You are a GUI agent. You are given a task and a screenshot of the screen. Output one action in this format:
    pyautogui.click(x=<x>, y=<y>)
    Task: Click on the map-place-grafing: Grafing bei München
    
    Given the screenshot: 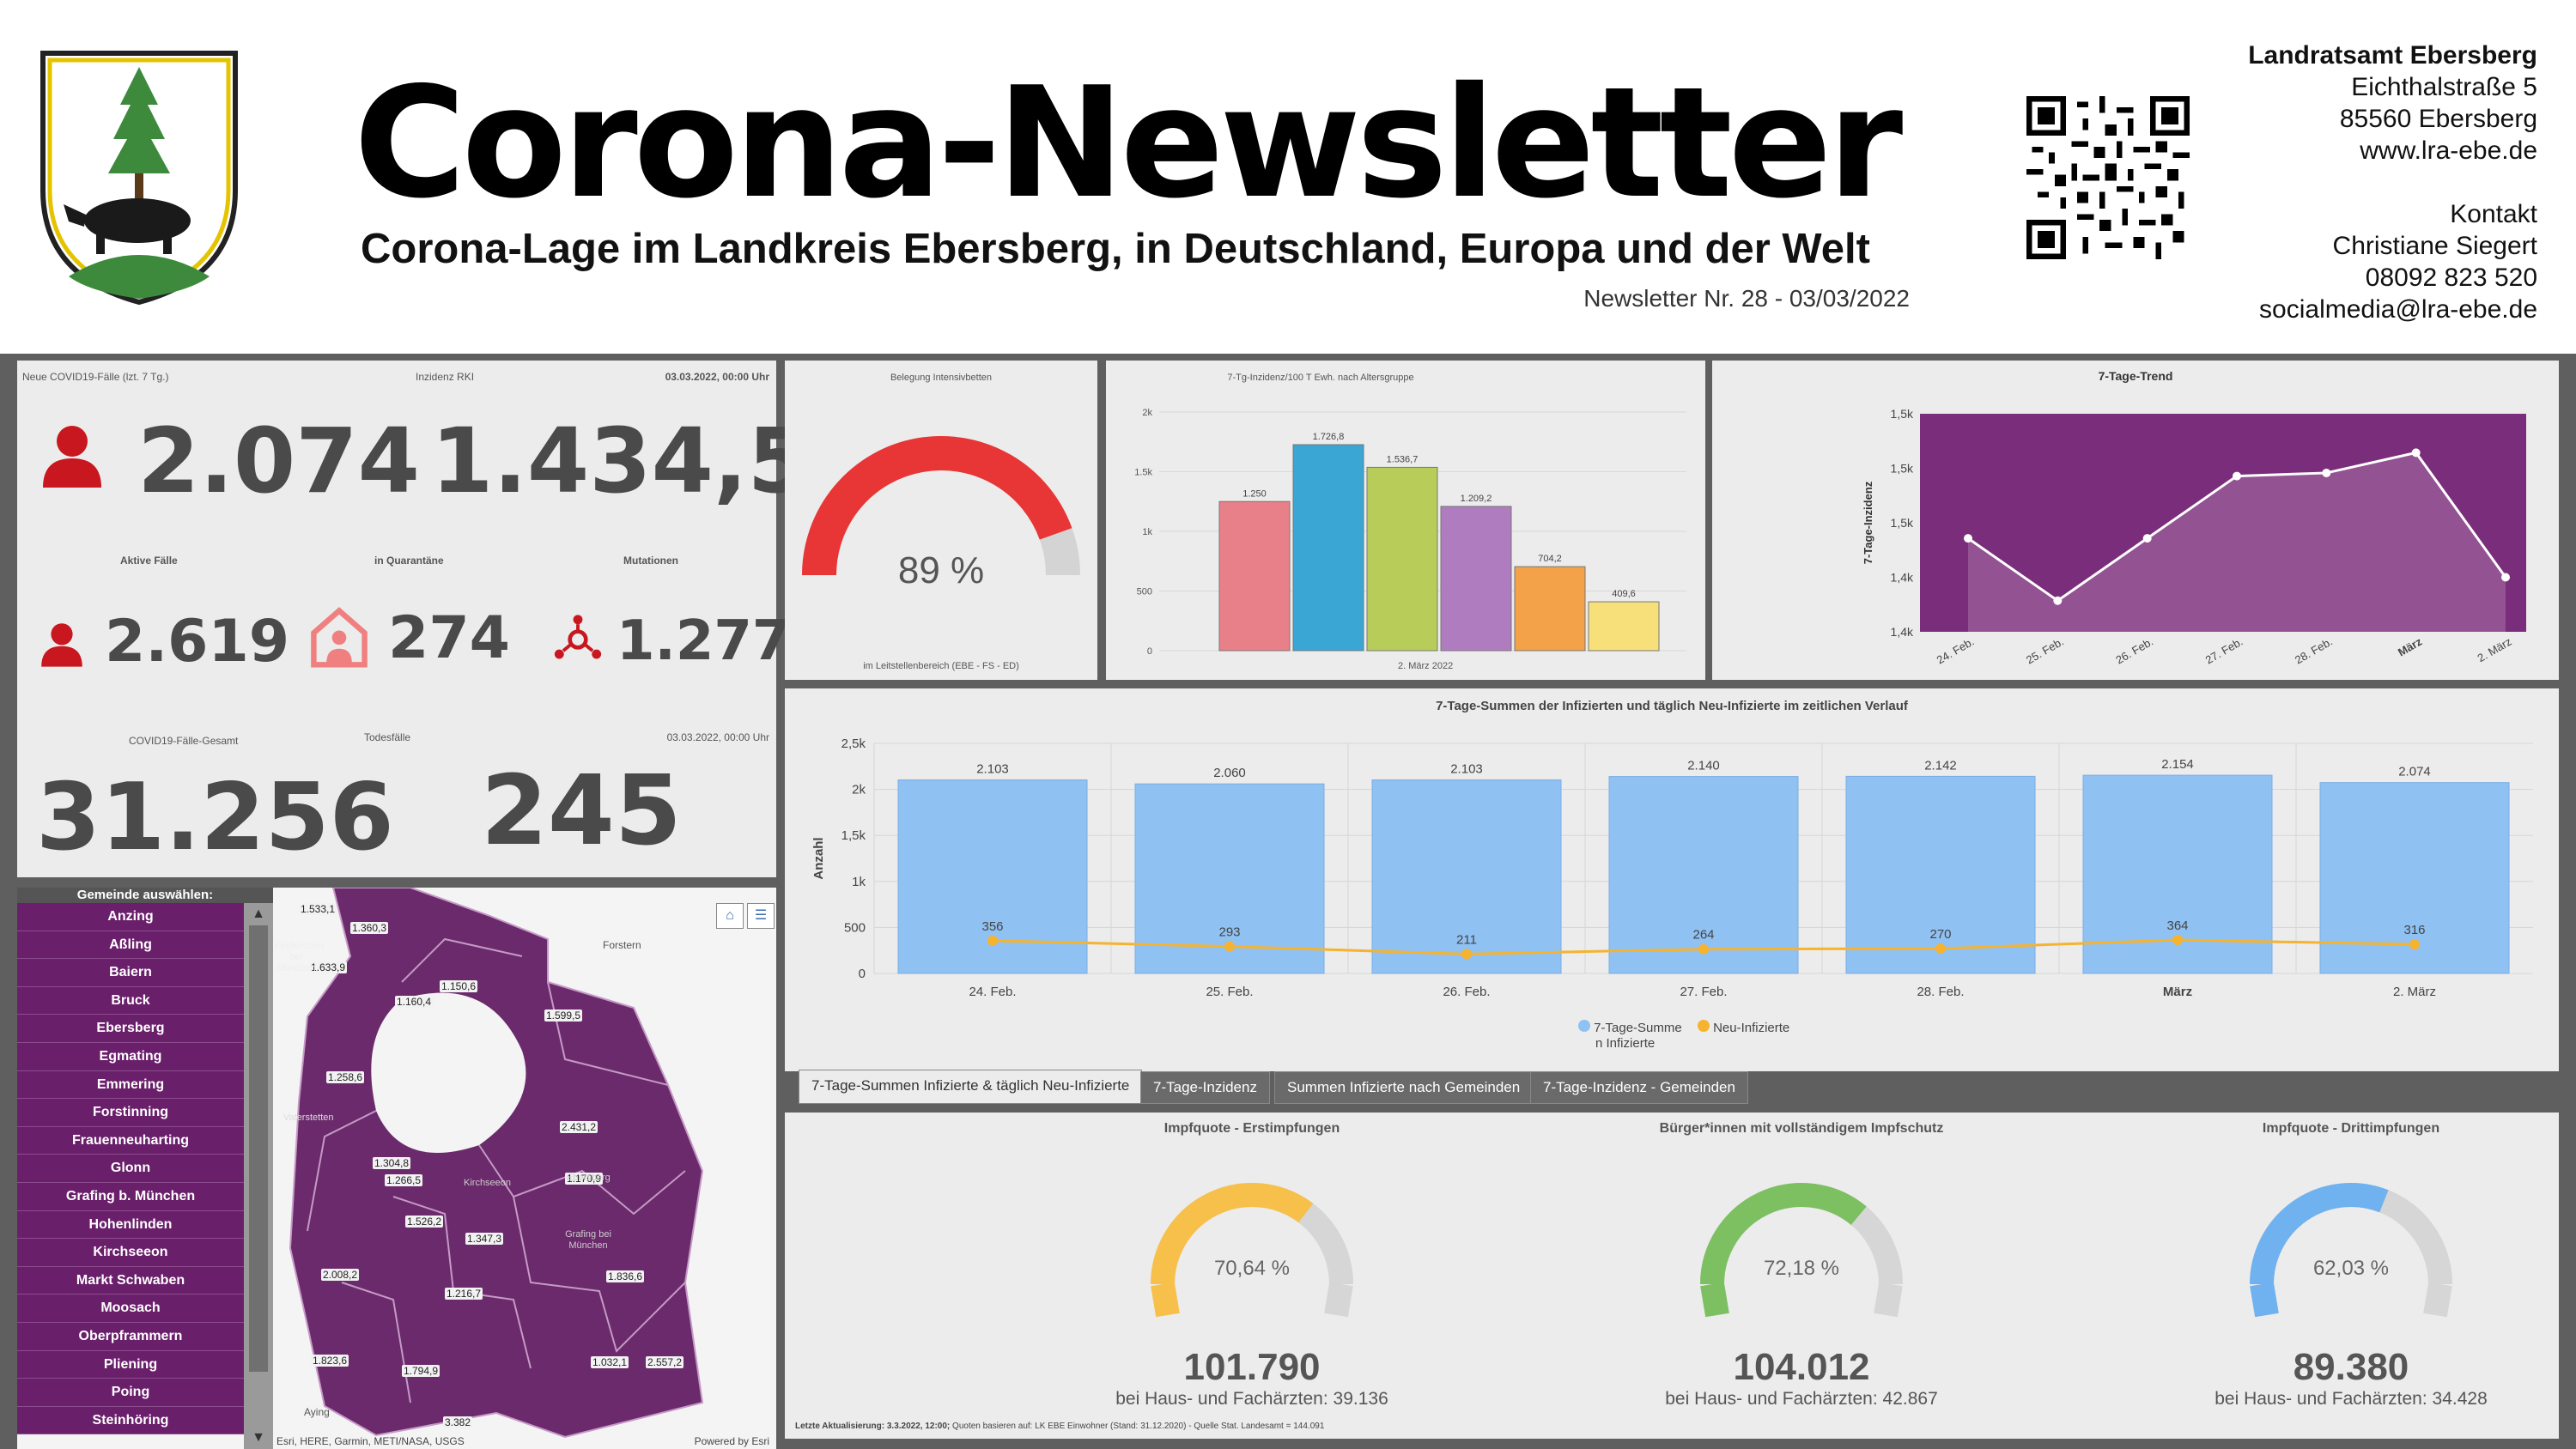 What is the action you would take?
    pyautogui.click(x=588, y=1240)
    